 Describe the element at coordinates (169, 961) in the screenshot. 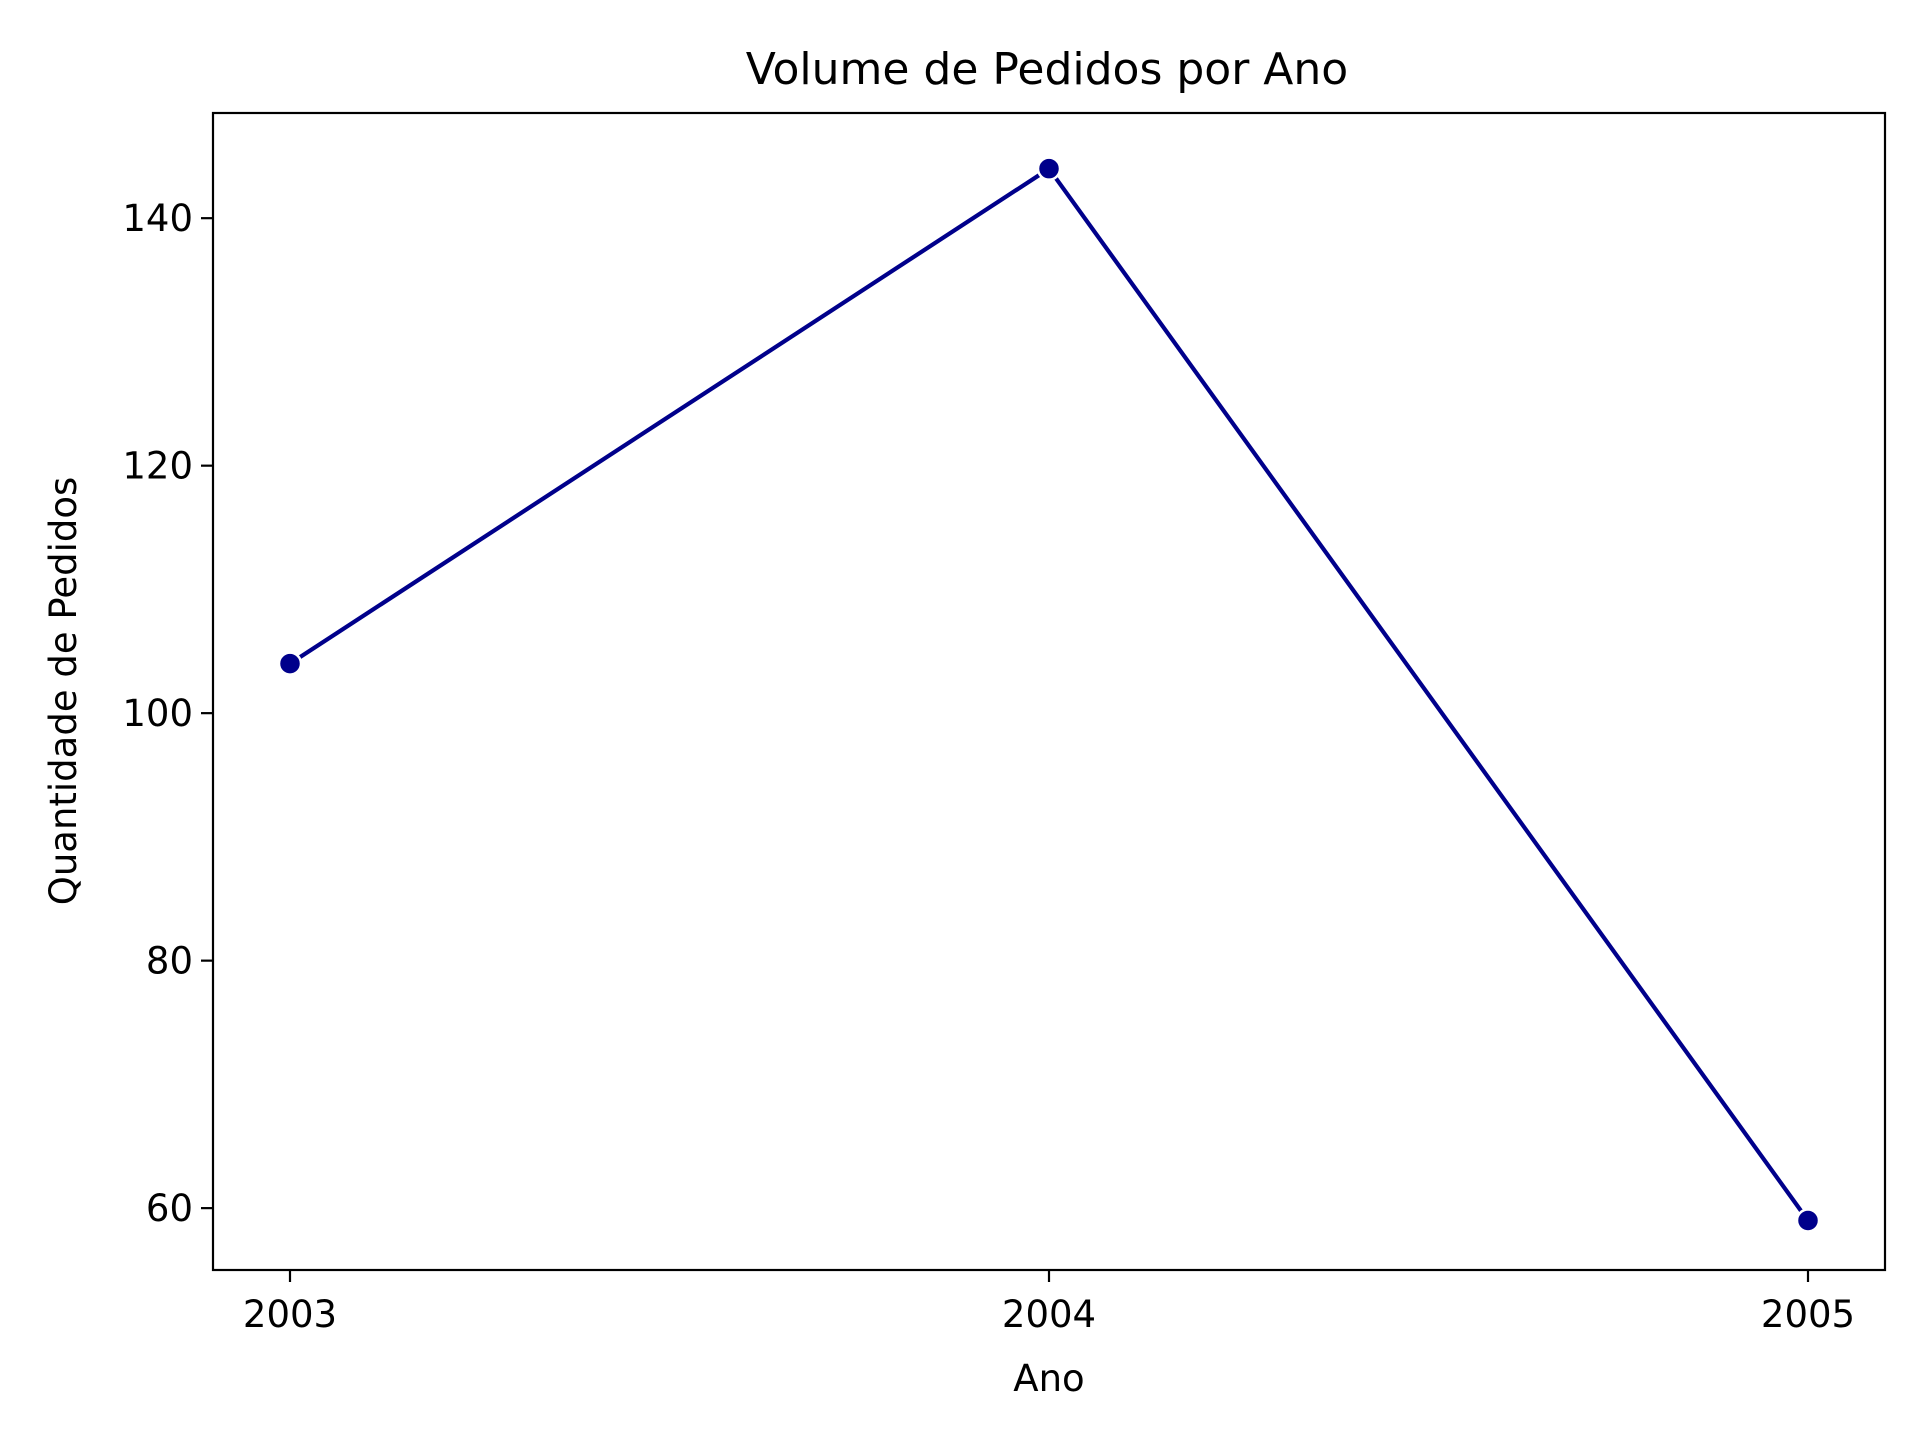

I see `y-tick-label: 80` at that location.